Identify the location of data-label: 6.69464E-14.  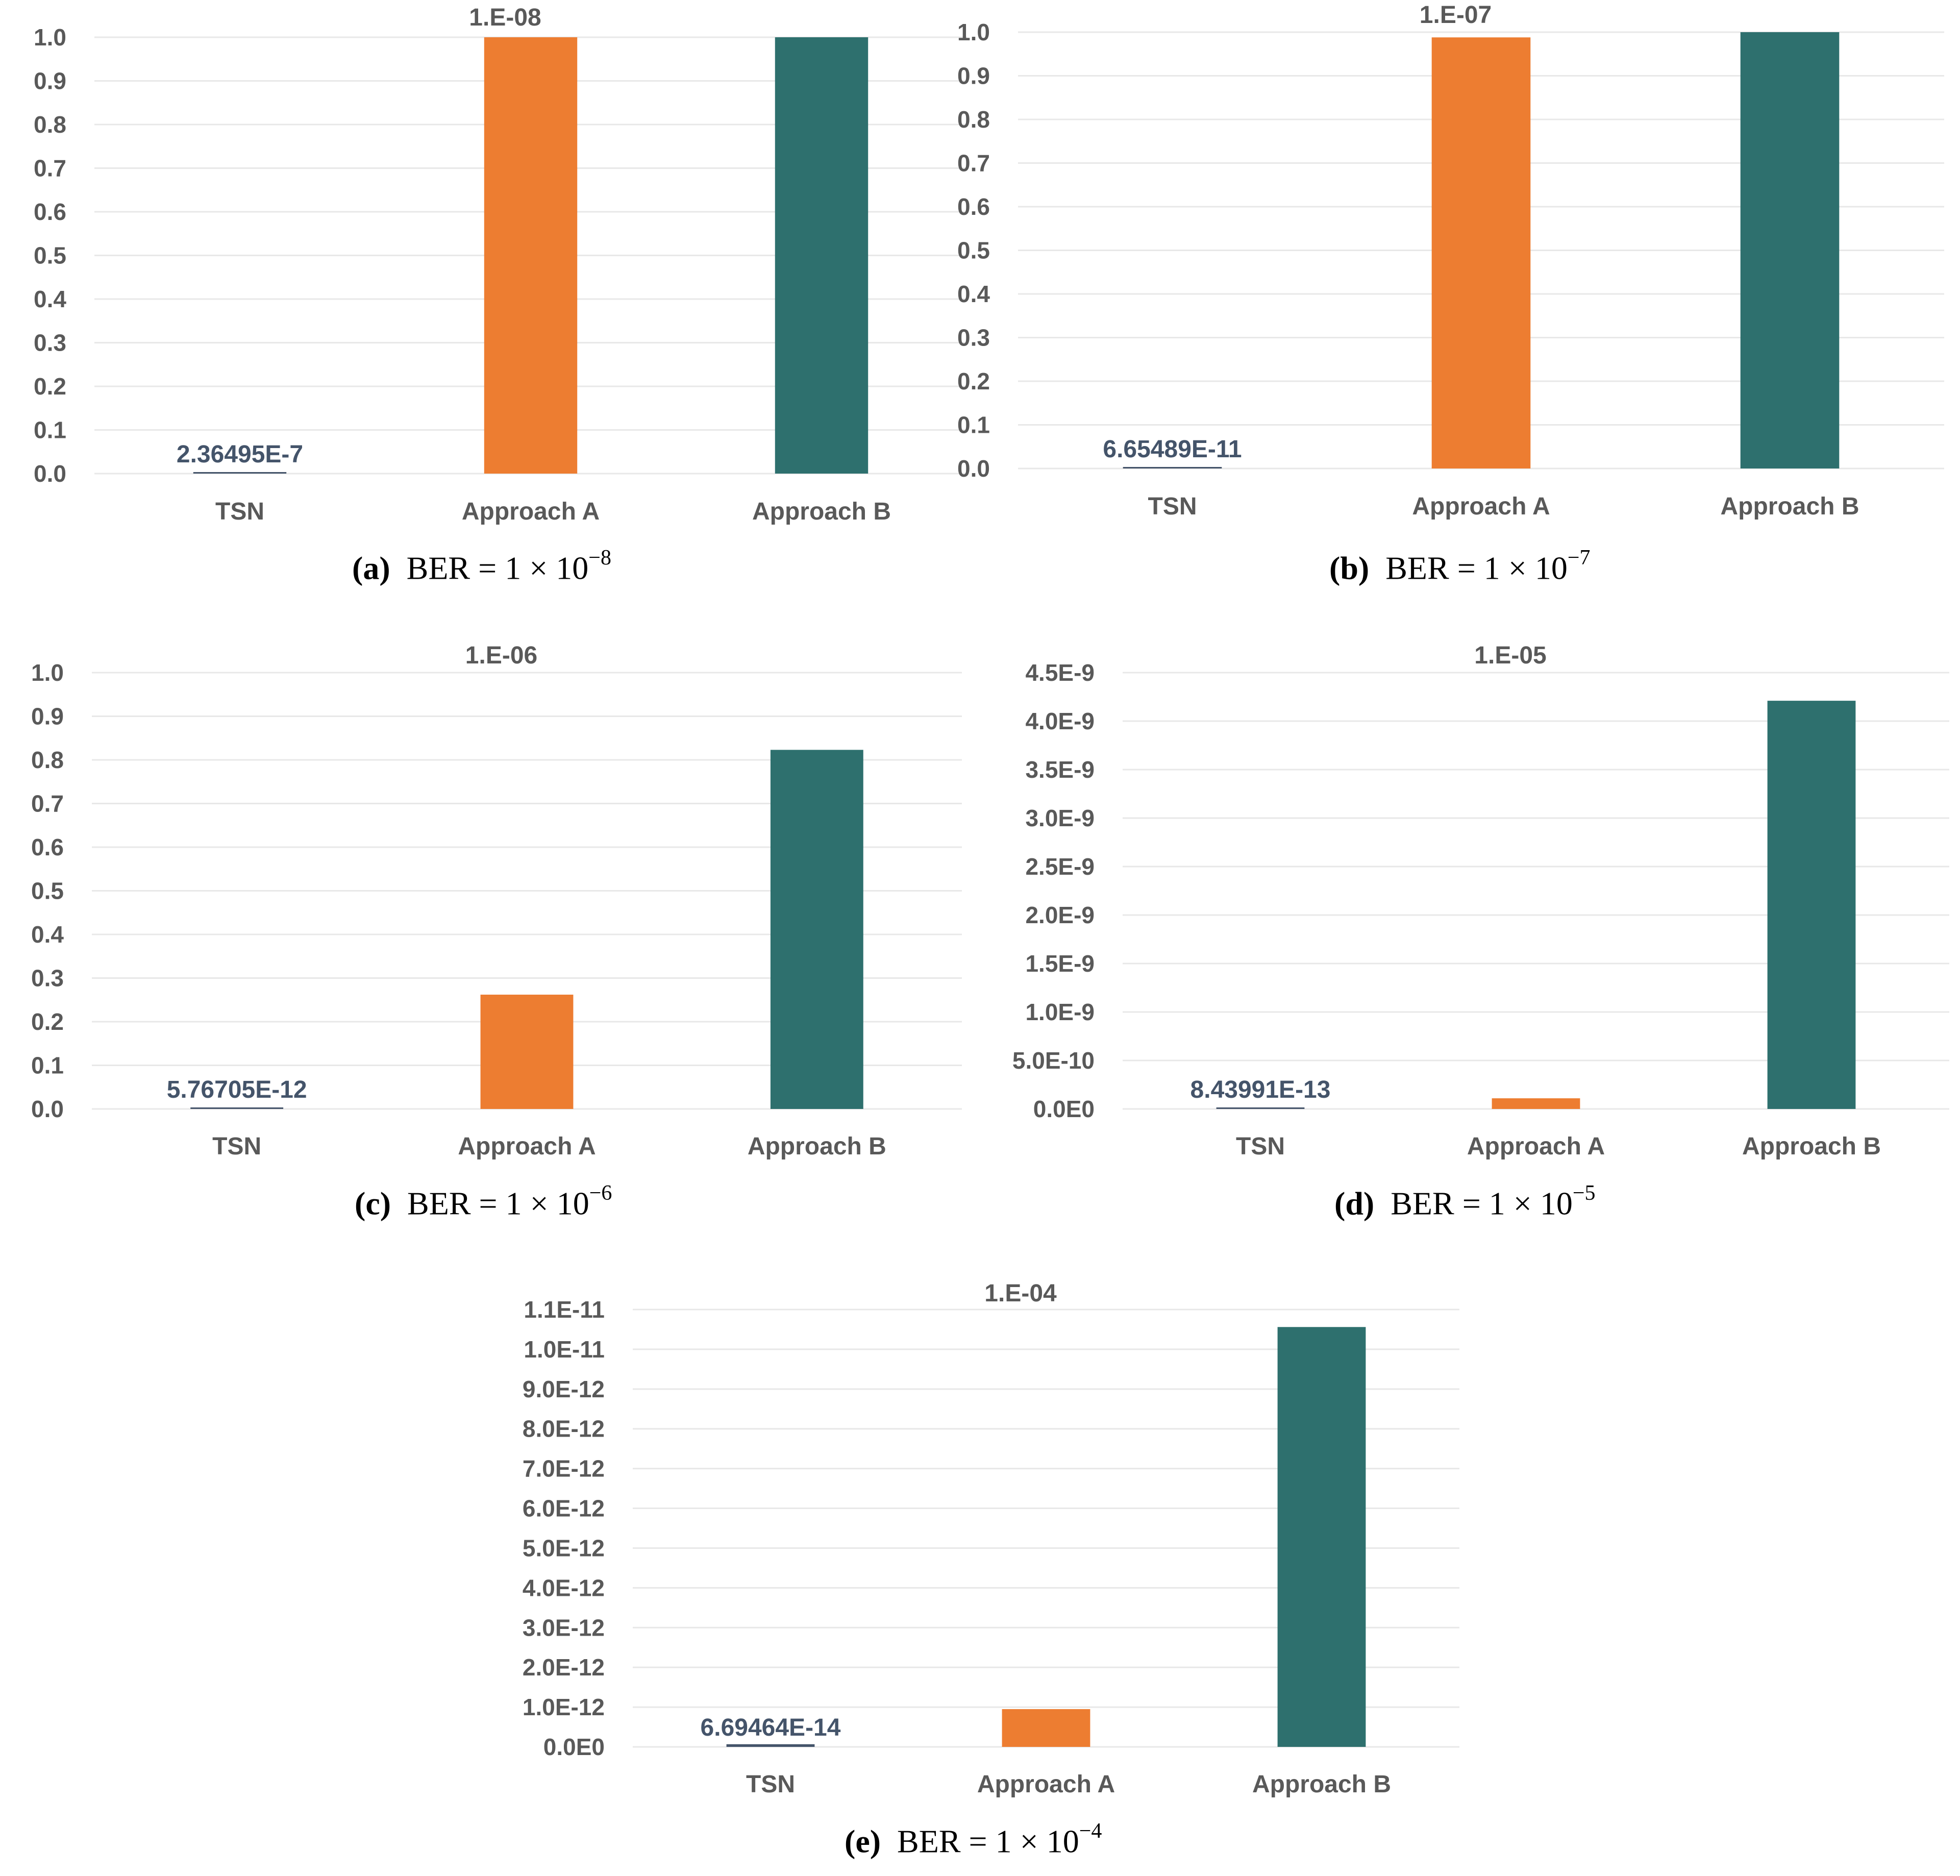
(771, 1727).